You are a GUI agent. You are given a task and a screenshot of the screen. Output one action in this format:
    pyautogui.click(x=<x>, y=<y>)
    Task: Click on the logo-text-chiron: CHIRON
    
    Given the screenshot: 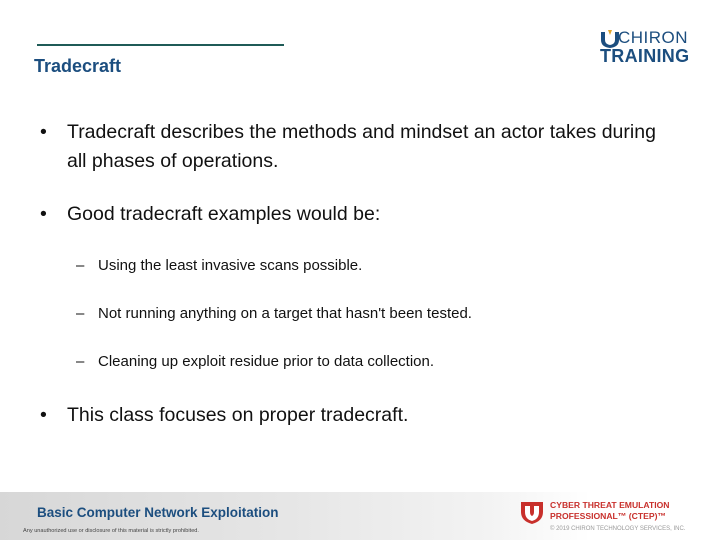 What is the action you would take?
    pyautogui.click(x=653, y=37)
    